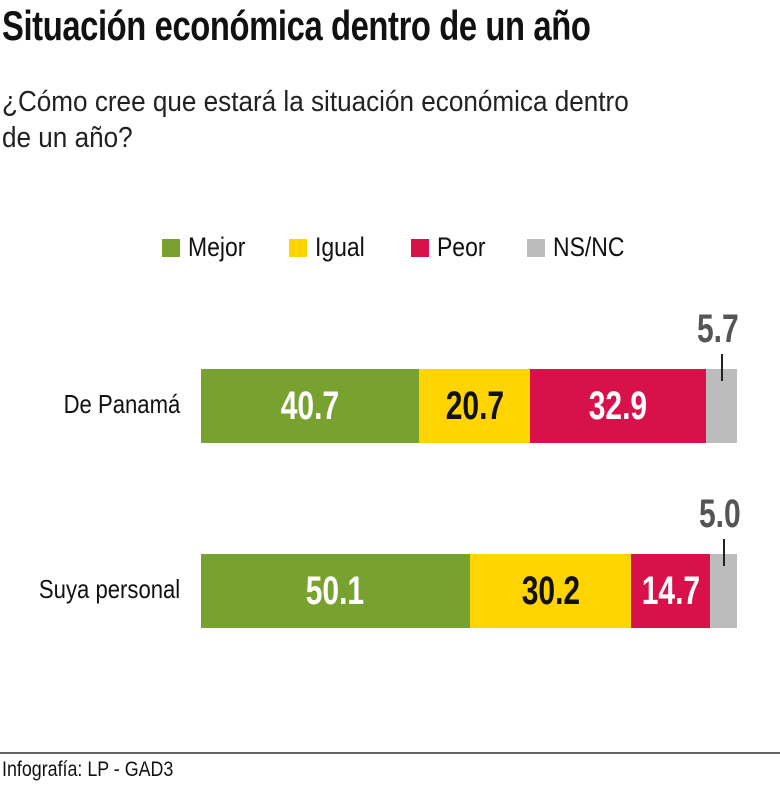  Describe the element at coordinates (589, 247) in the screenshot. I see `legend-label: NS/NC` at that location.